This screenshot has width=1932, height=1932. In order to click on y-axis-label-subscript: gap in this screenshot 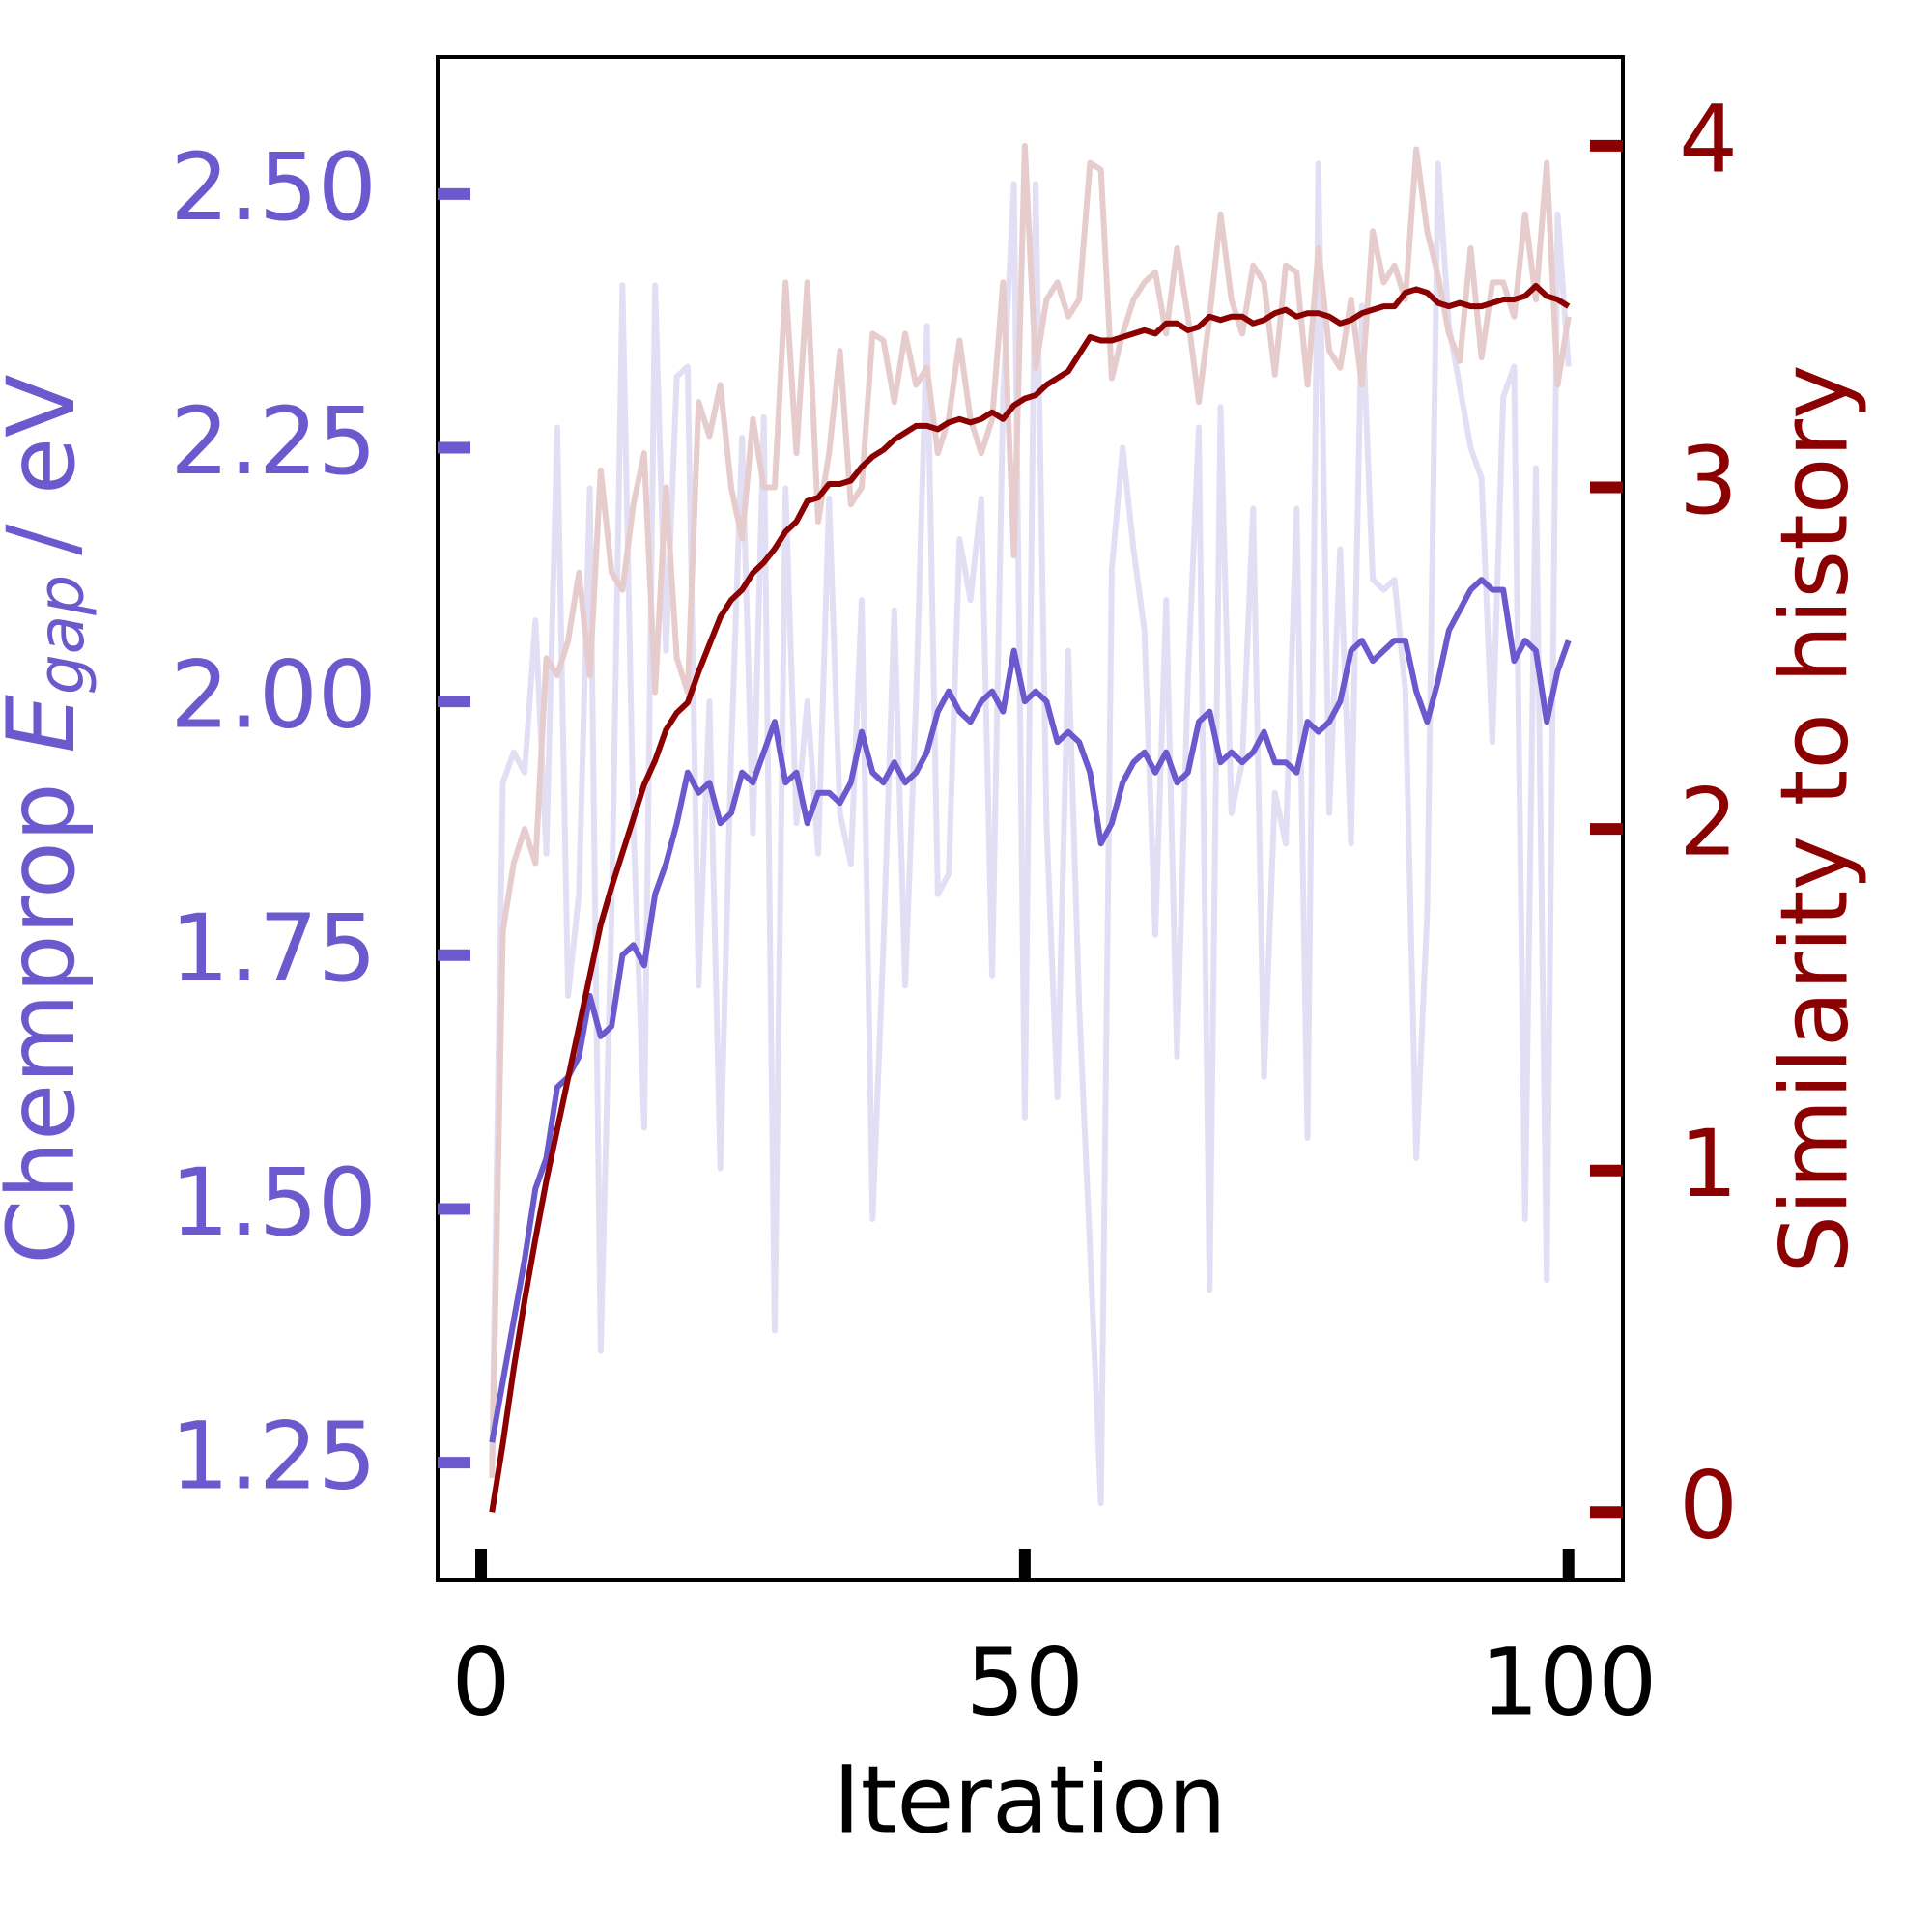, I will do `click(61, 635)`.